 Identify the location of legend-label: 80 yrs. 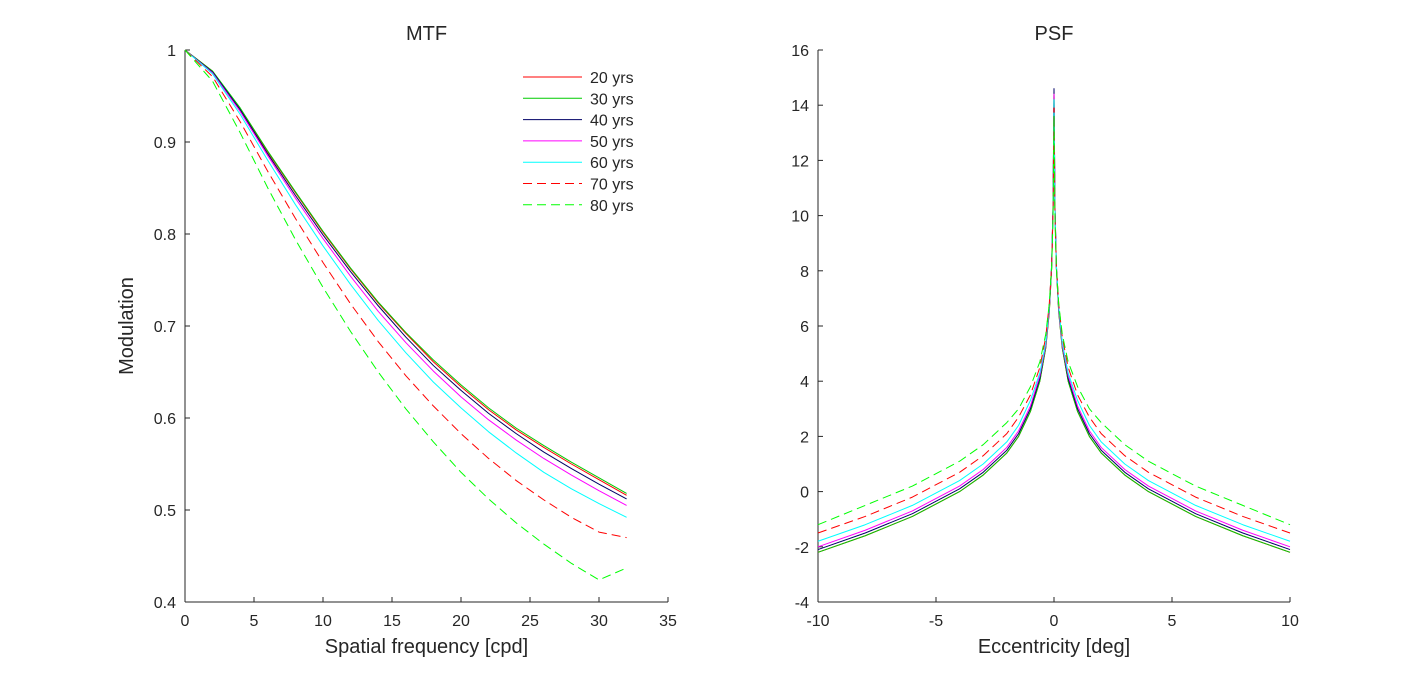
(612, 206).